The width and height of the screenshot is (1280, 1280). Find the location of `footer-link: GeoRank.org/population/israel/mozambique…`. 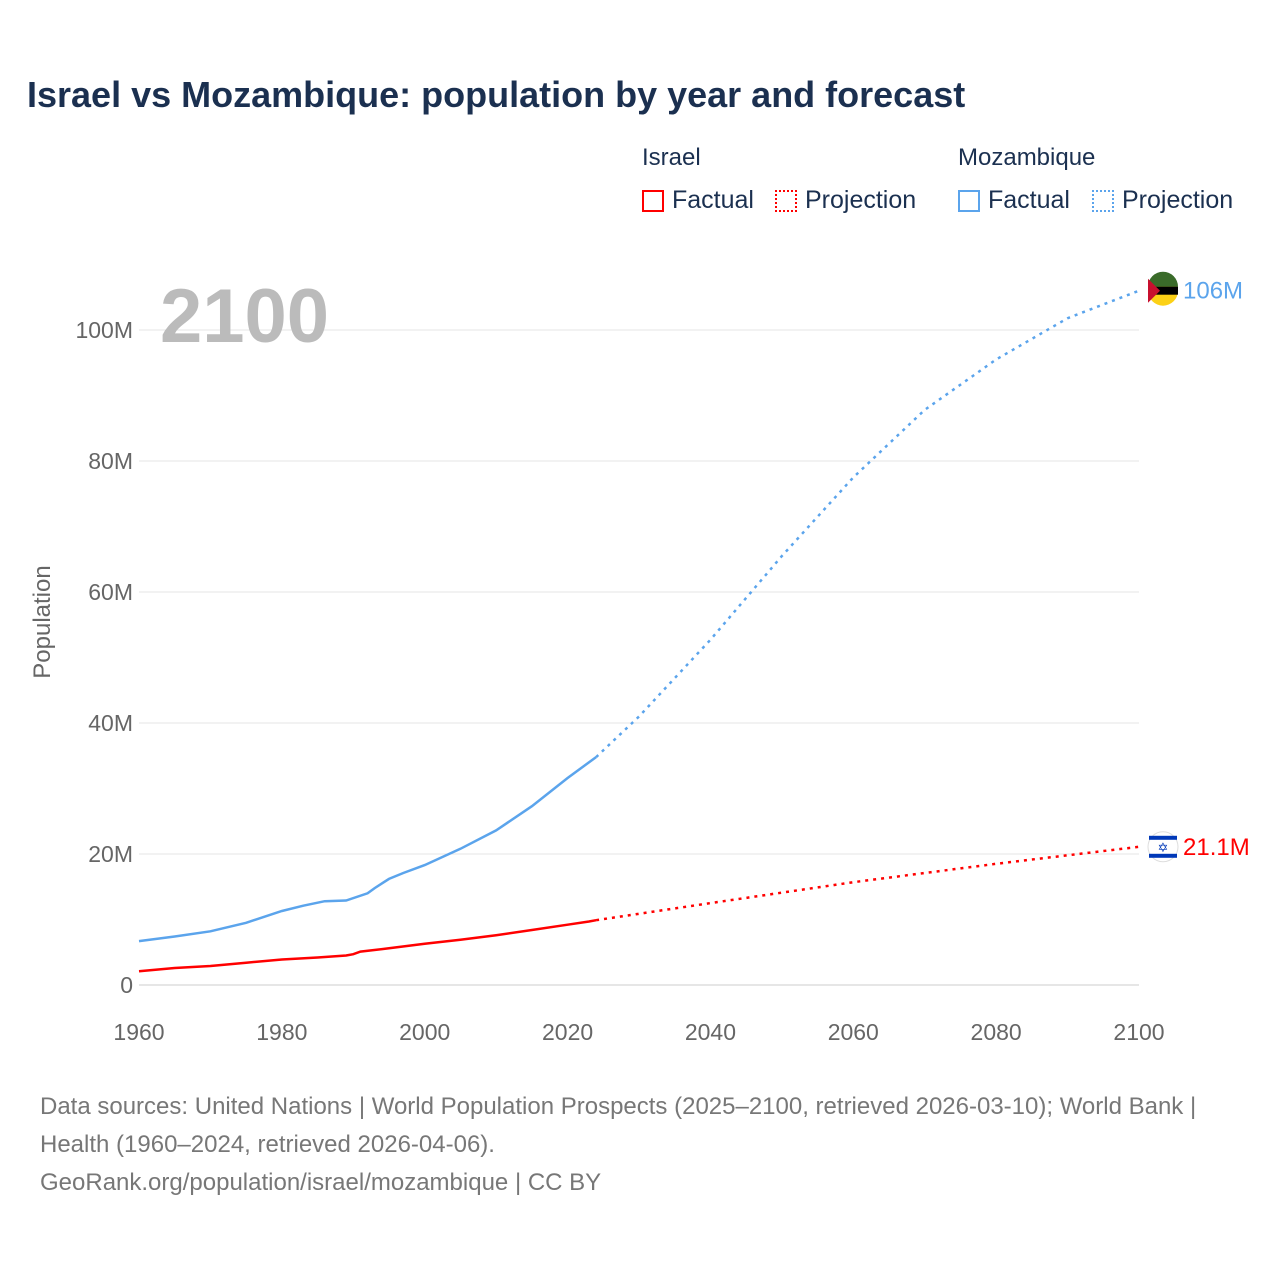

footer-link: GeoRank.org/population/israel/mozambique… is located at coordinates (321, 1182).